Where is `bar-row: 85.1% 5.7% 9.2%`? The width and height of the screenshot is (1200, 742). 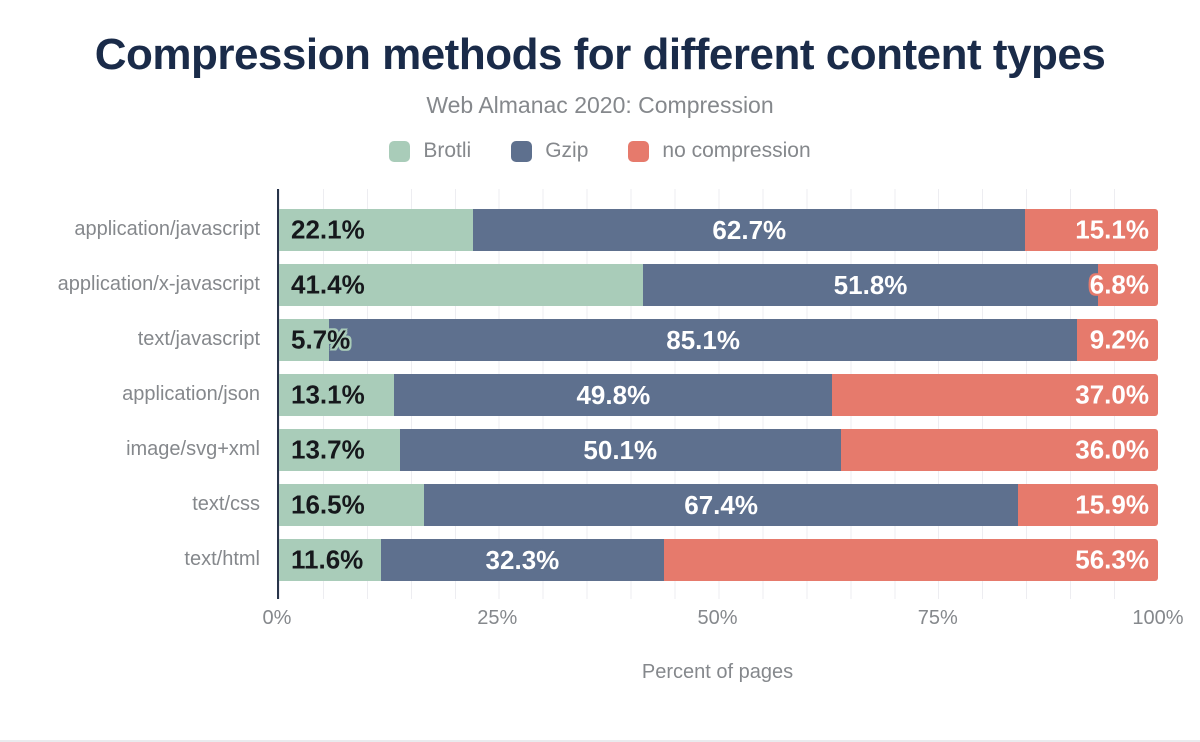 bar-row: 85.1% 5.7% 9.2% is located at coordinates (718, 340).